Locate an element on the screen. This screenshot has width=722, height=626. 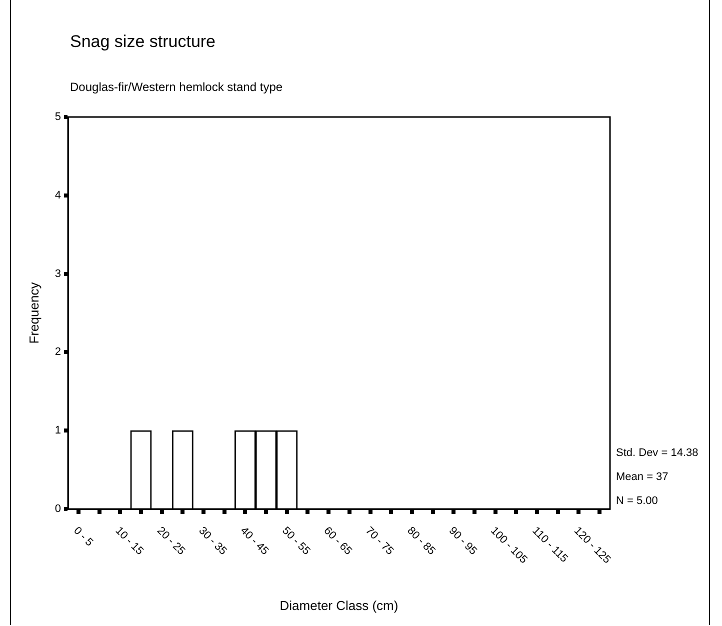
x-tick-label: 120 - 125 is located at coordinates (592, 545).